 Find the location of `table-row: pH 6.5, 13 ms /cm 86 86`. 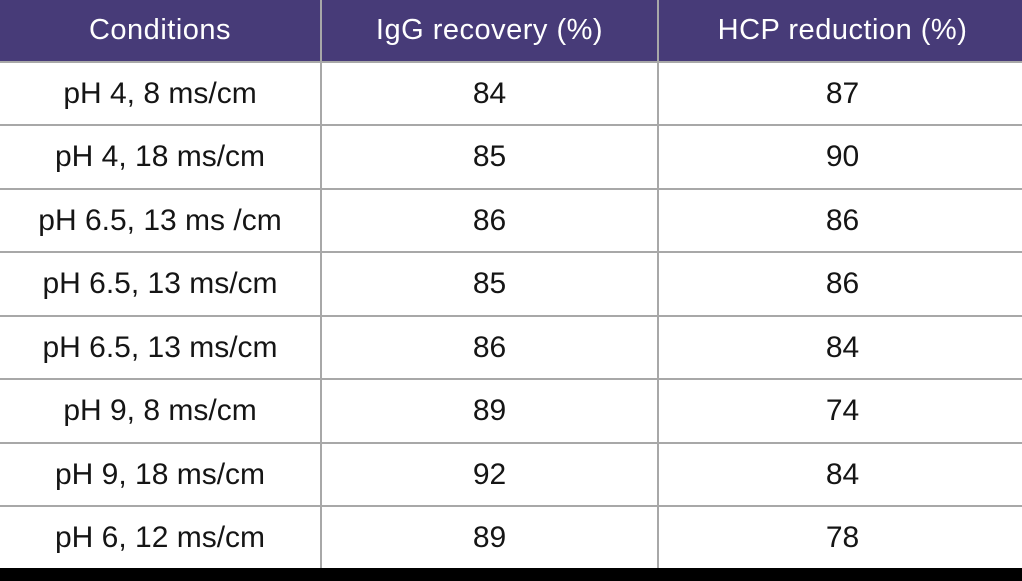

table-row: pH 6.5, 13 ms /cm 86 86 is located at coordinates (511, 220).